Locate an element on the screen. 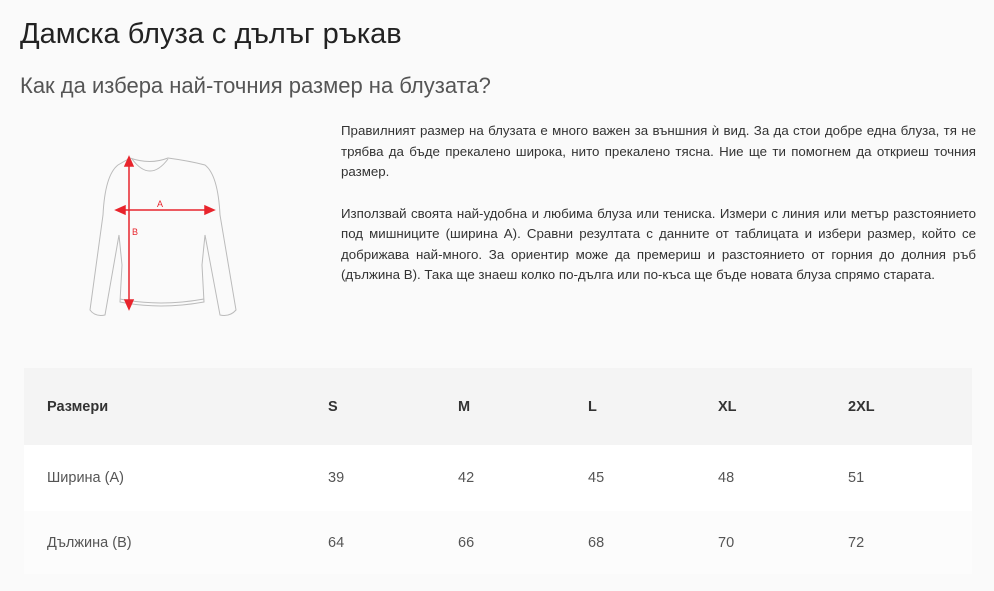  row-label: Дължина (В) is located at coordinates (89, 542).